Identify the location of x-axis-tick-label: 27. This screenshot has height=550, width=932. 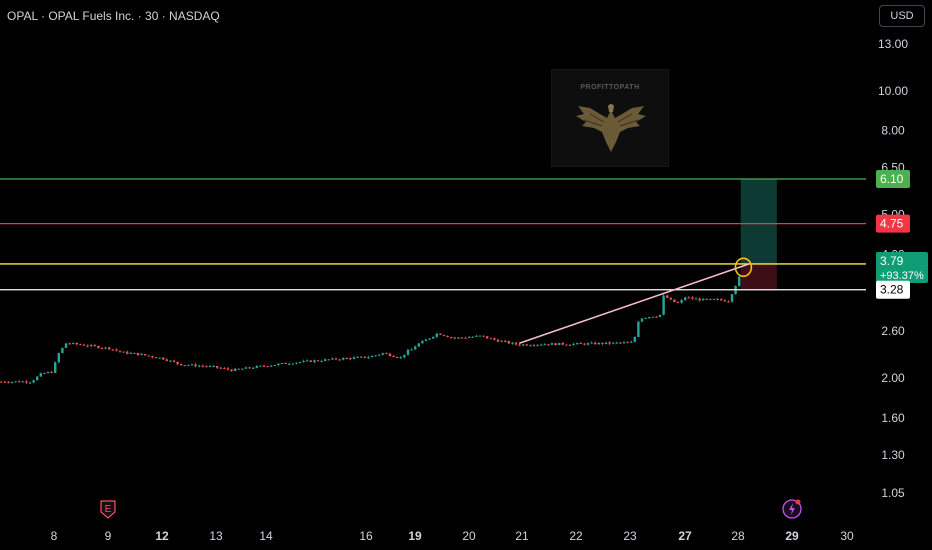
(685, 536).